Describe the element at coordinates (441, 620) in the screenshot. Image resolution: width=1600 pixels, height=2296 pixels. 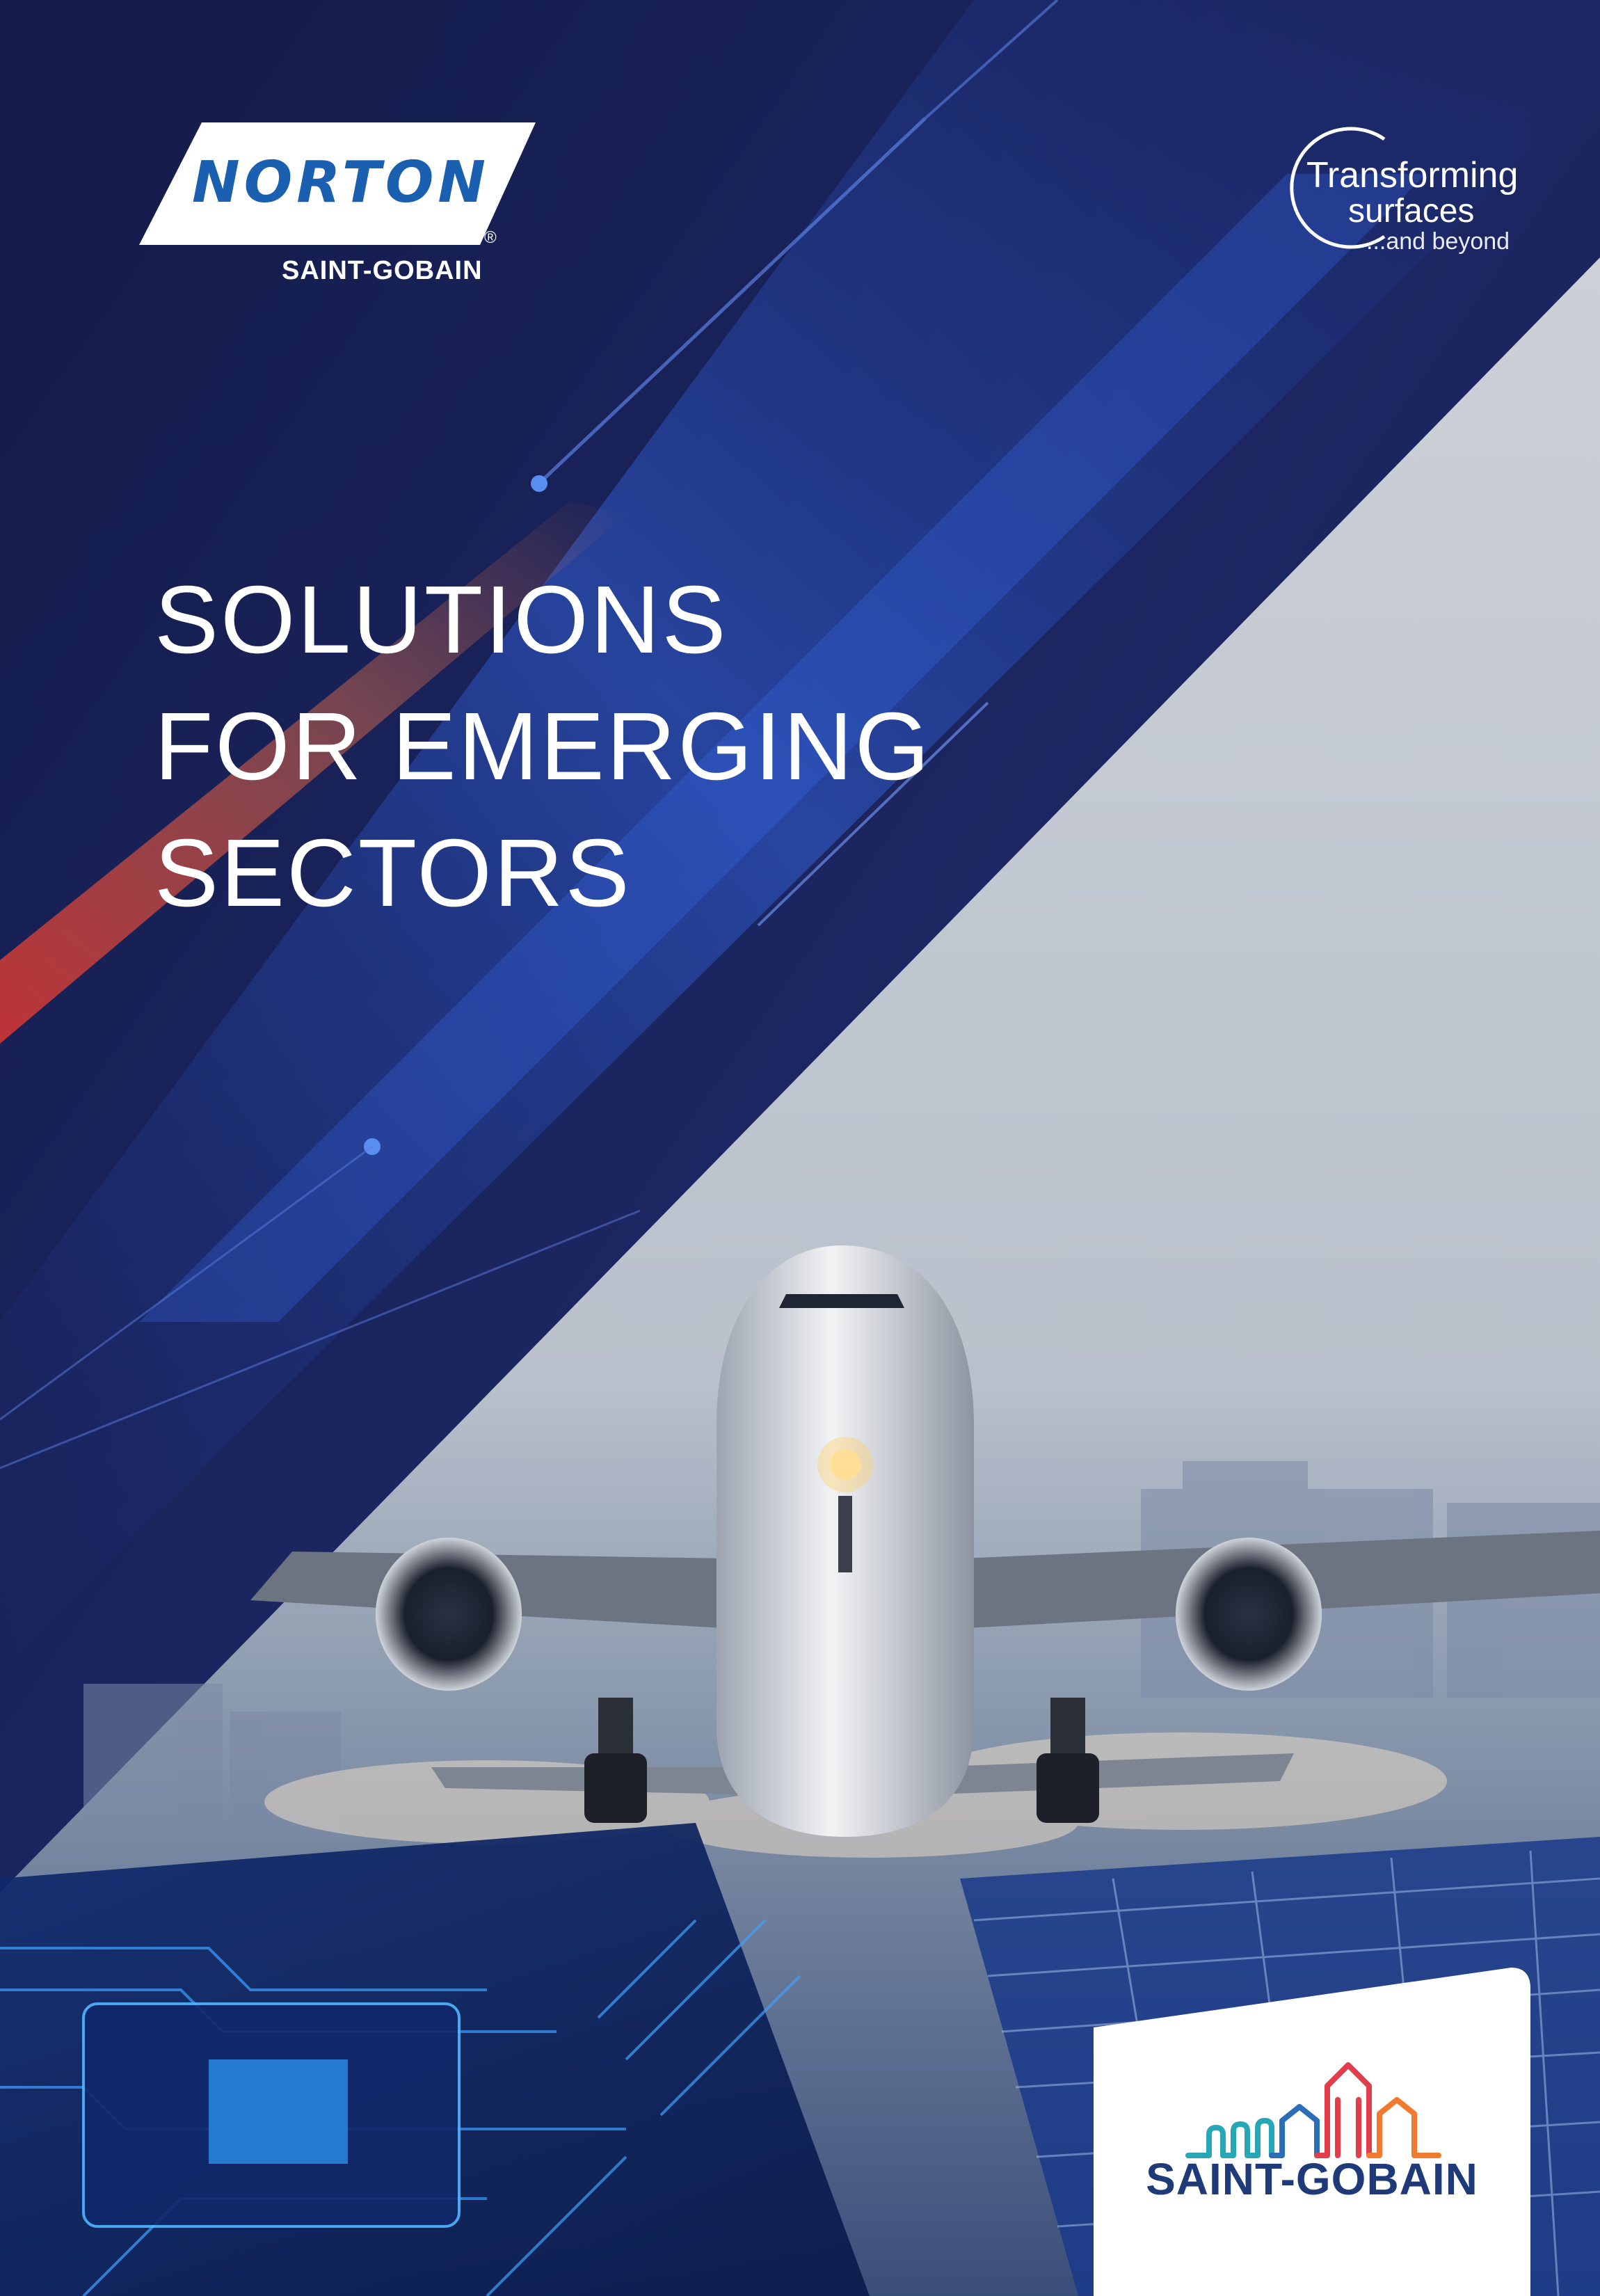
I see `headline-line-1: SOLUTIONS` at that location.